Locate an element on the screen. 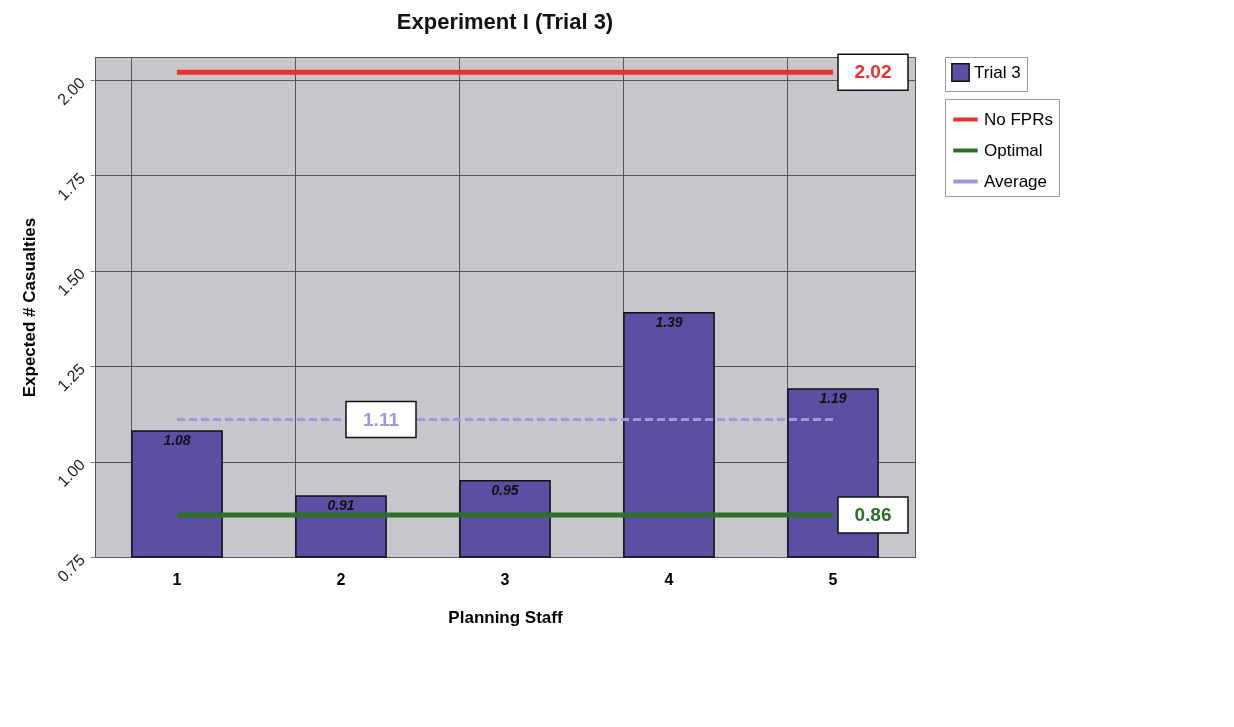 The width and height of the screenshot is (1234, 727). y-tick-label: 0.75 is located at coordinates (71, 568).